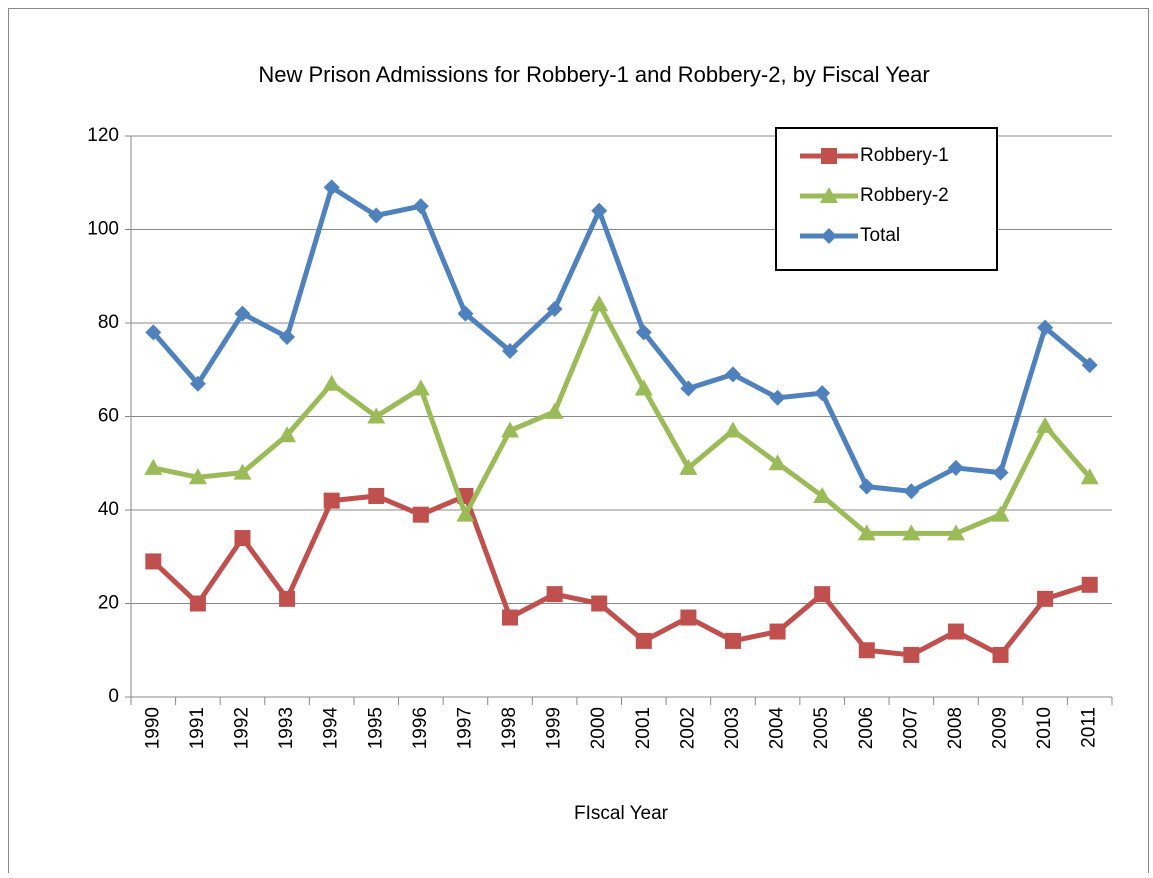 The height and width of the screenshot is (878, 1153). I want to click on x-tick-label: 2010, so click(1044, 728).